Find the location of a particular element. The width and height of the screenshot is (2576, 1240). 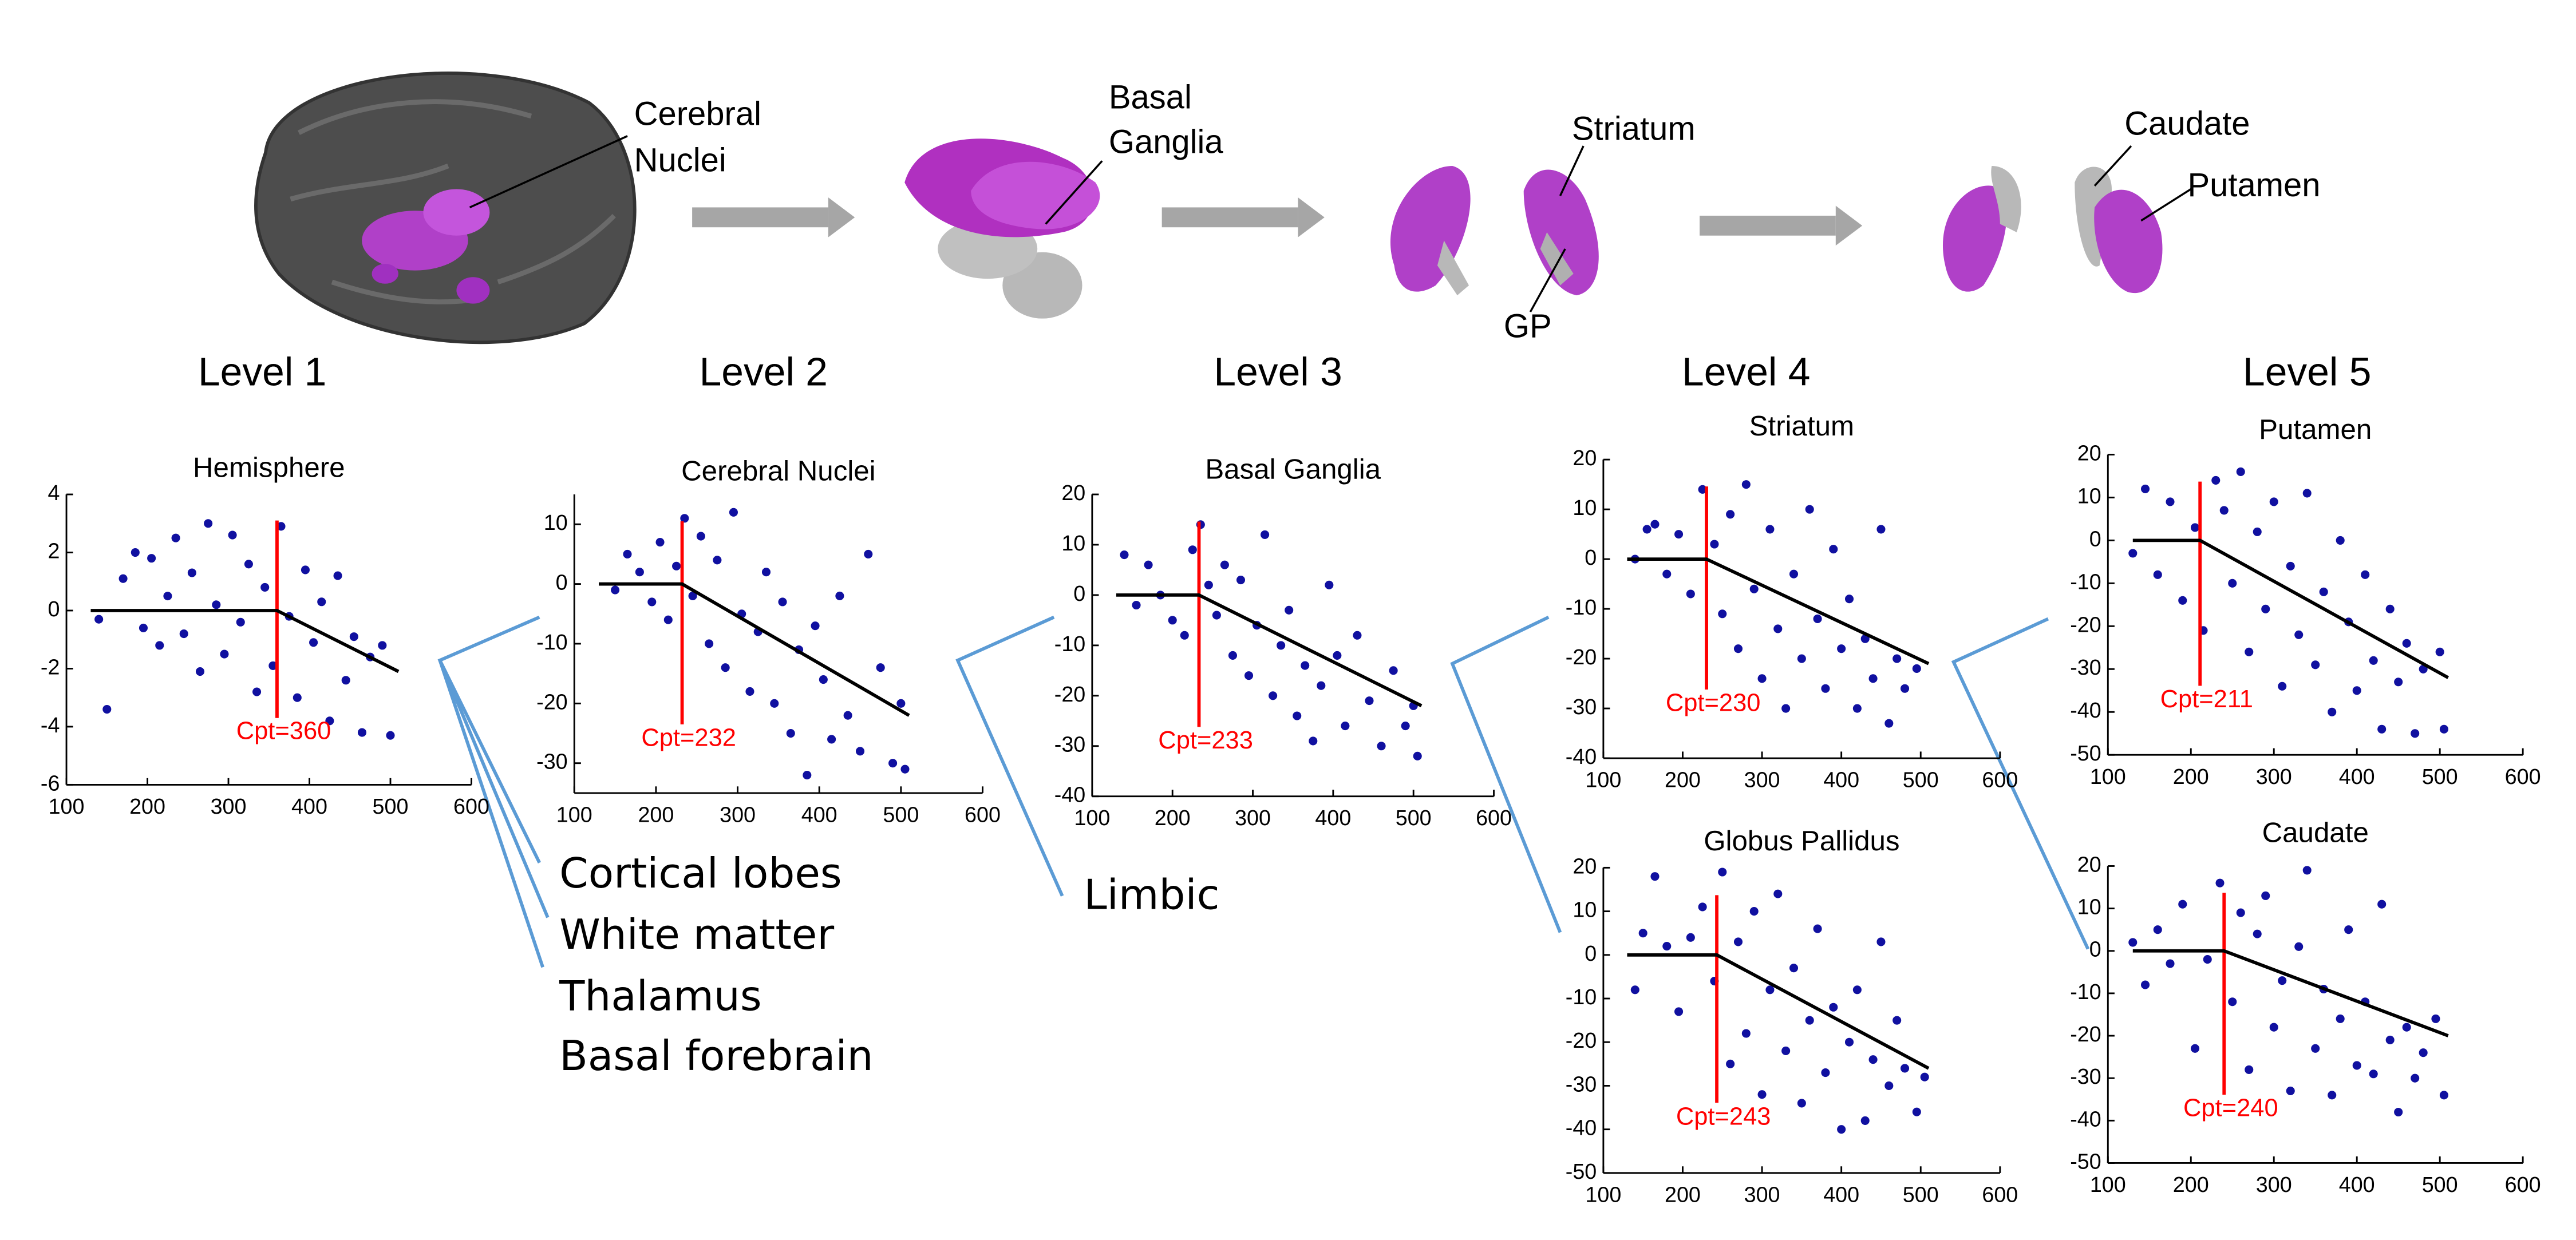

chart-title: Putamen is located at coordinates (2315, 429).